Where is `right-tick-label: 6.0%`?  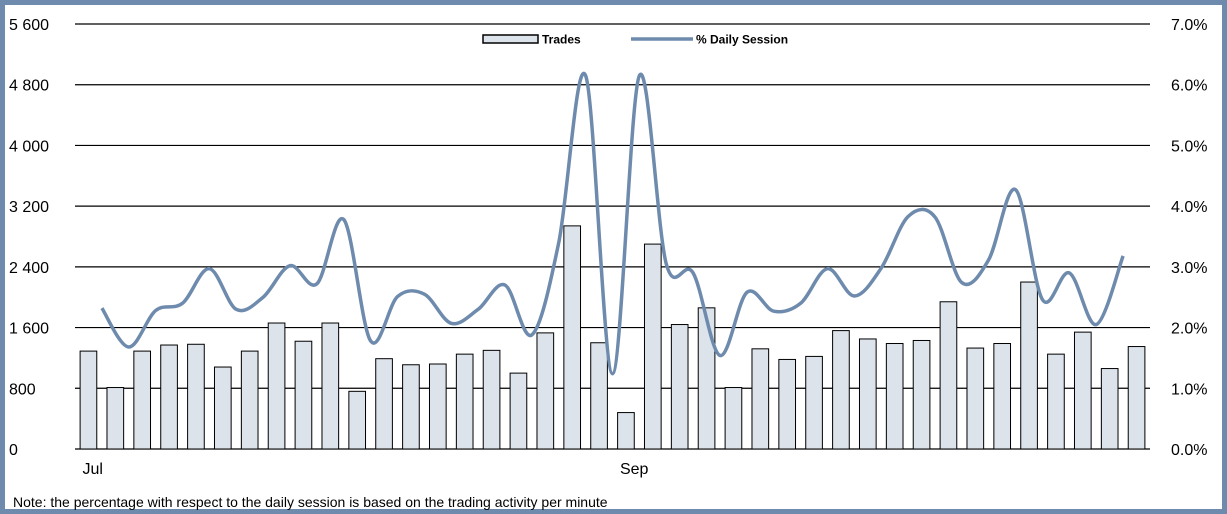 right-tick-label: 6.0% is located at coordinates (1189, 86).